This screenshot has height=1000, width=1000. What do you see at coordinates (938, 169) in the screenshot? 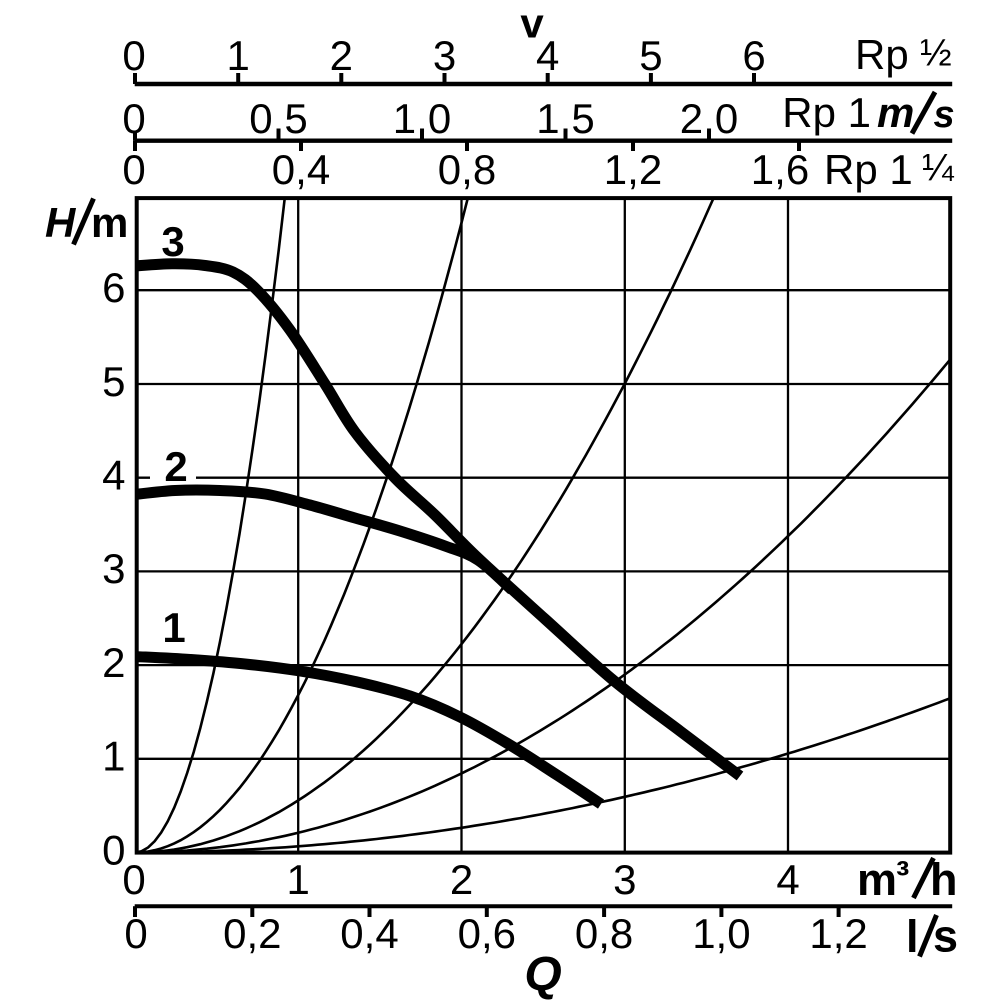
I see `svg-text: ¼` at bounding box center [938, 169].